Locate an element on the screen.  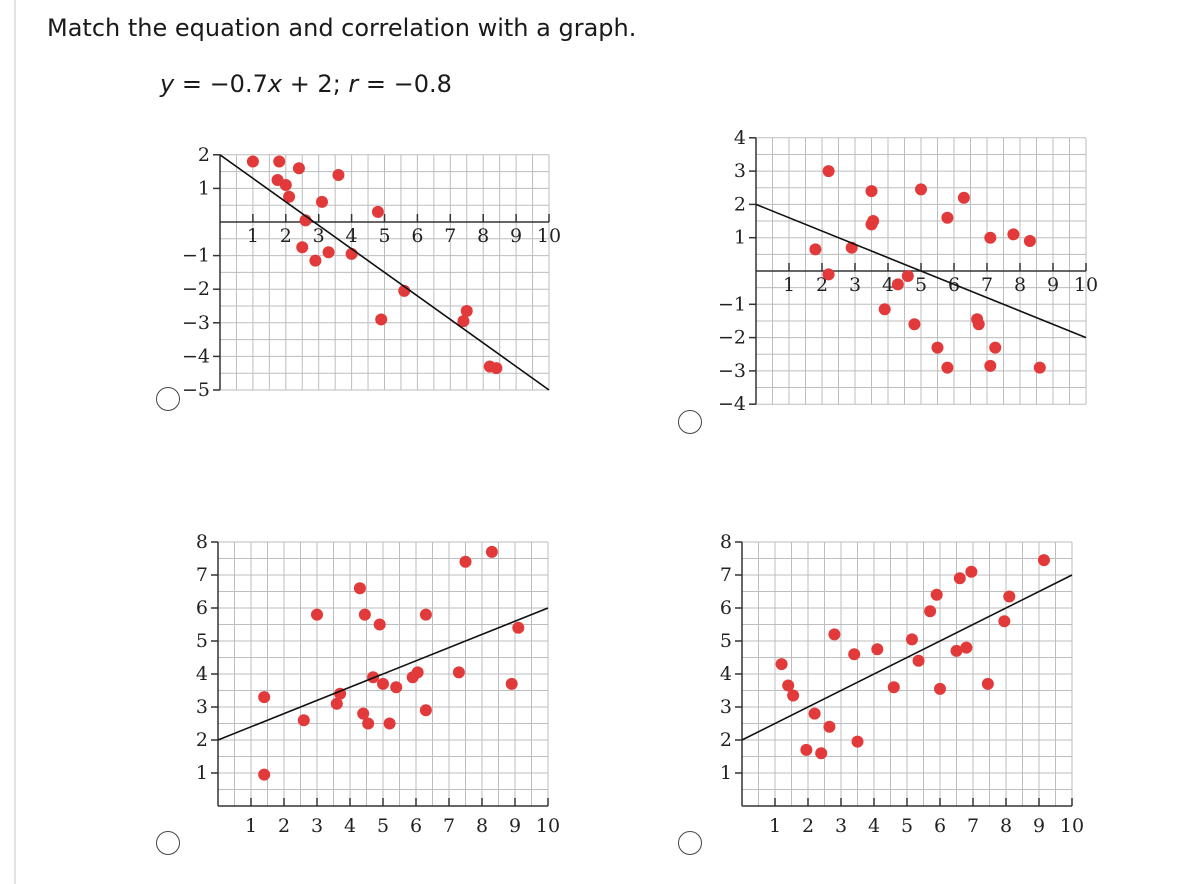
radio-graph-d is located at coordinates (690, 843).